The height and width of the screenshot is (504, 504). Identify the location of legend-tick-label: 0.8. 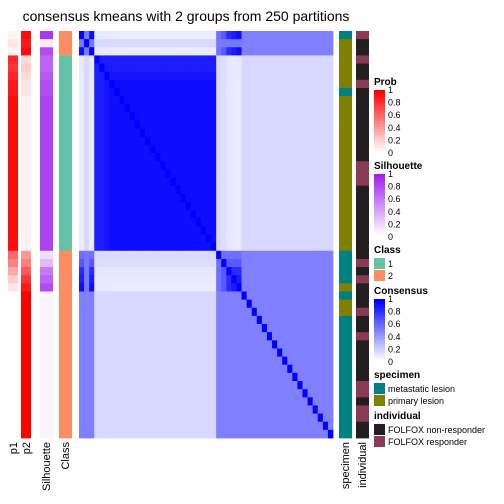
(394, 103).